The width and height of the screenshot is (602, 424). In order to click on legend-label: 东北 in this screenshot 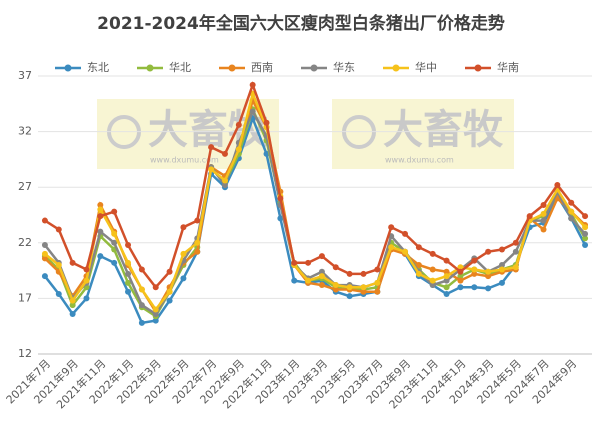, I will do `click(98, 67)`.